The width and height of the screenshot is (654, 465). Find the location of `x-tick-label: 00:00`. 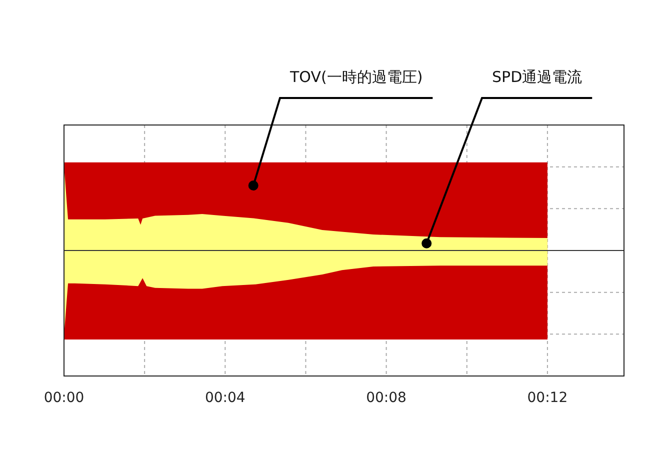

x-tick-label: 00:00 is located at coordinates (64, 398).